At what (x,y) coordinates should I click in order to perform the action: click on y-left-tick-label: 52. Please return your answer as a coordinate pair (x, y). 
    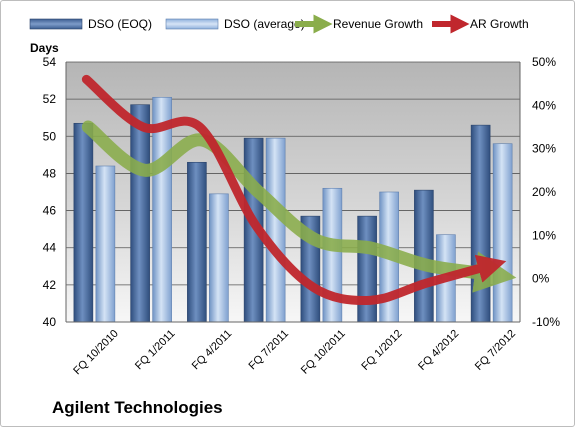
    Looking at the image, I should click on (50, 99).